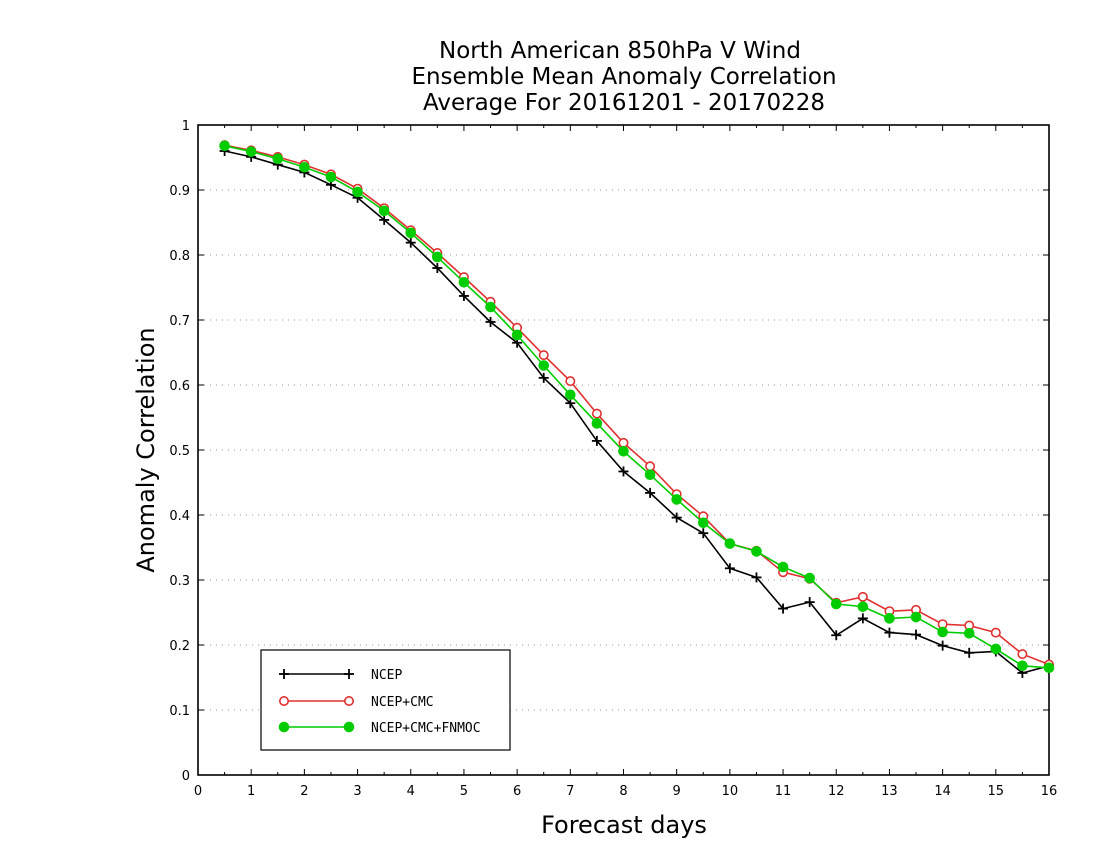 This screenshot has height=850, width=1100. I want to click on x-tick-label: 3, so click(357, 791).